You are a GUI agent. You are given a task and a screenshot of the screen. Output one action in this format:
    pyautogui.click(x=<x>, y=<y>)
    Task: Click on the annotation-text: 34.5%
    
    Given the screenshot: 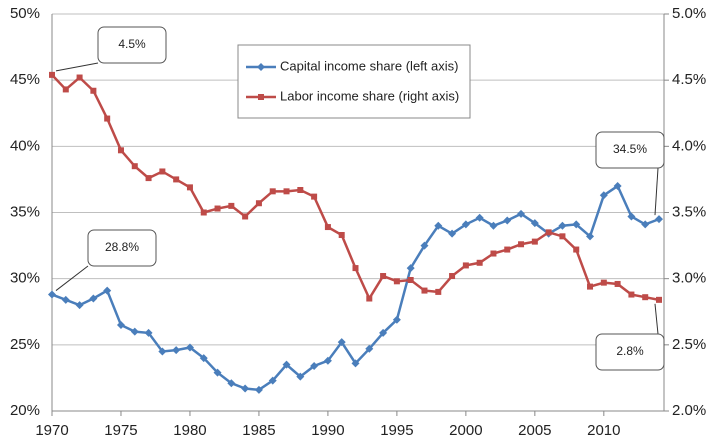 What is the action you would take?
    pyautogui.click(x=630, y=149)
    